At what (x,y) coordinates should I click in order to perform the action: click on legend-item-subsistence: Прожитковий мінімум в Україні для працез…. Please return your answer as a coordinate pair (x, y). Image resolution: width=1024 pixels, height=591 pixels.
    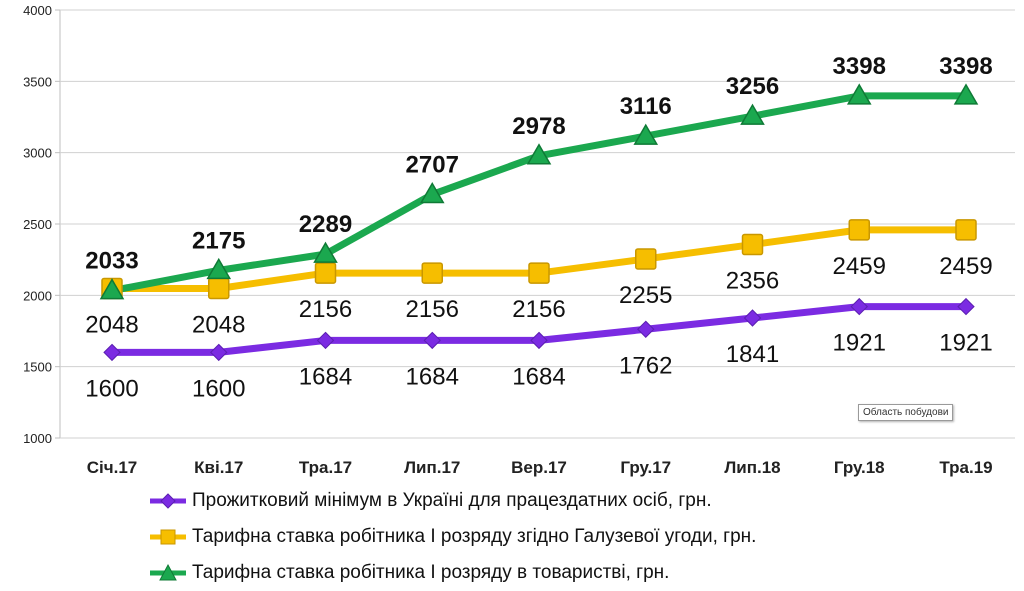
    Looking at the image, I should click on (452, 501).